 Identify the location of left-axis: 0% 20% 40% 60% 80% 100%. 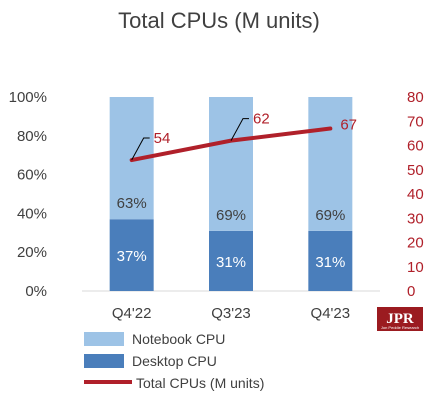
(28, 194).